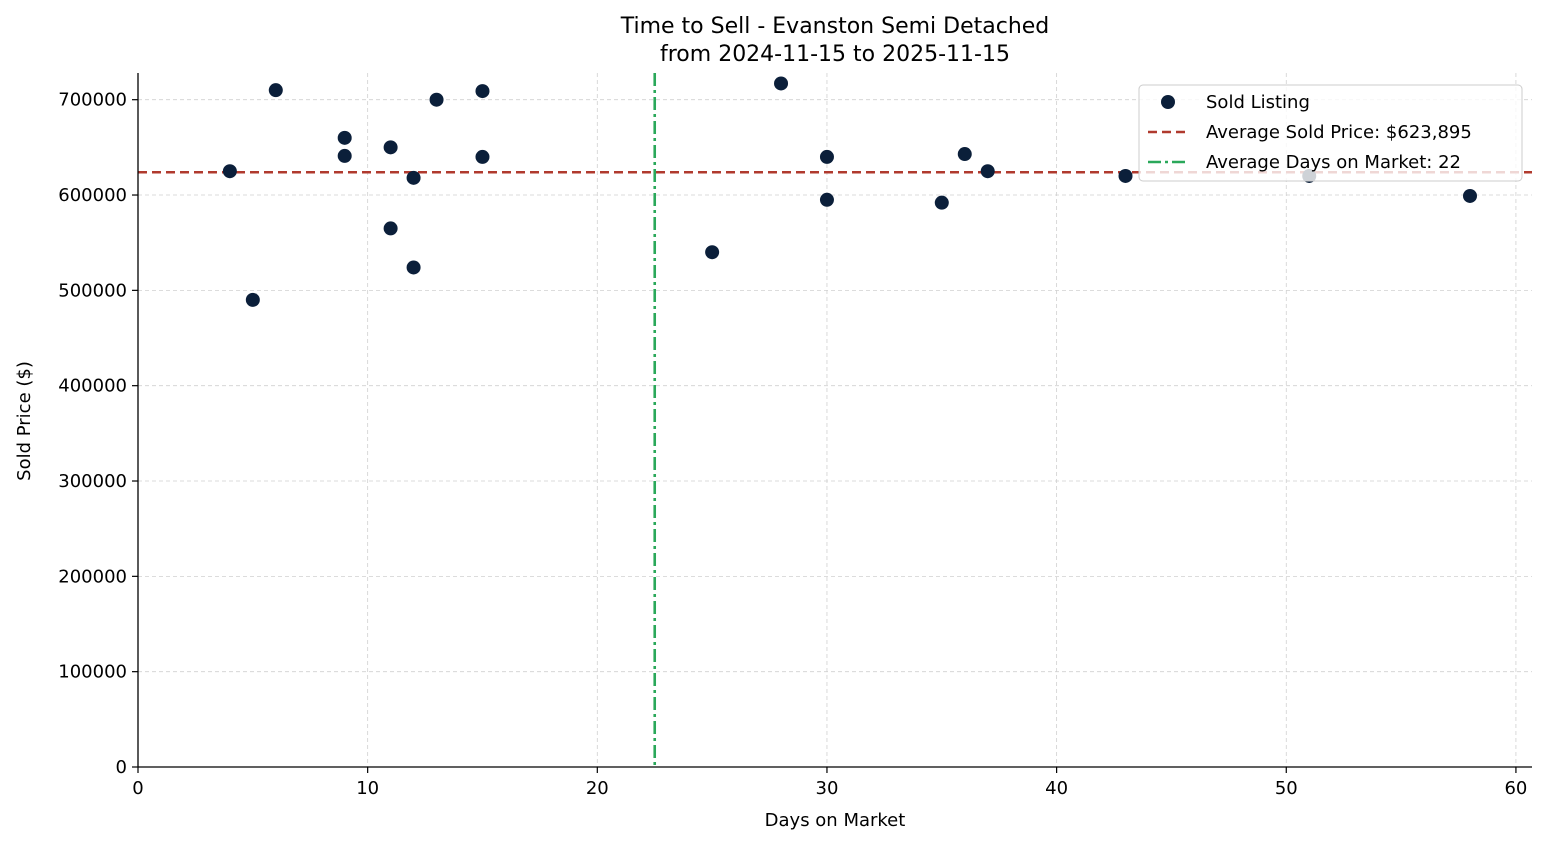 This screenshot has height=849, width=1547. Describe the element at coordinates (92, 576) in the screenshot. I see `y-tick-label: 200000` at that location.